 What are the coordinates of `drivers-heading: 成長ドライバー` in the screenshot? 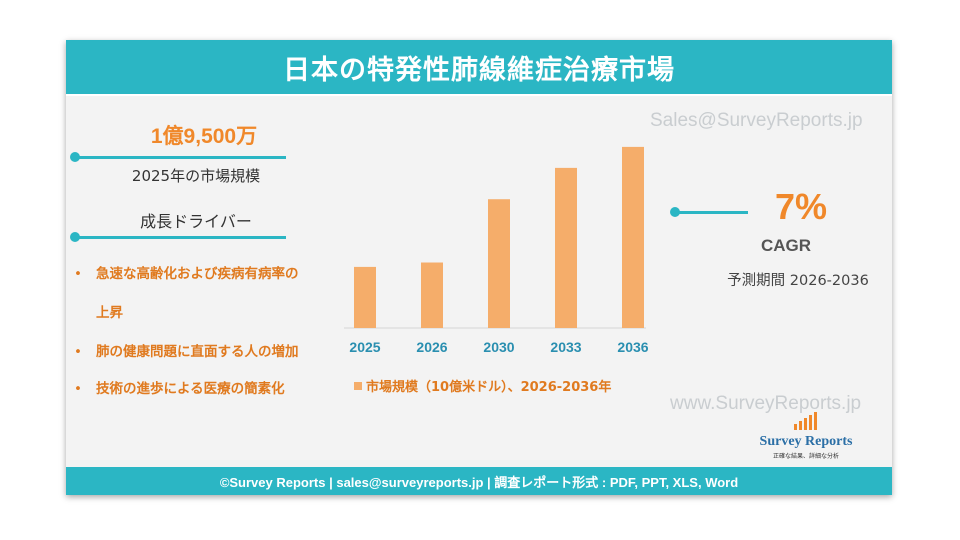 It's located at (196, 221).